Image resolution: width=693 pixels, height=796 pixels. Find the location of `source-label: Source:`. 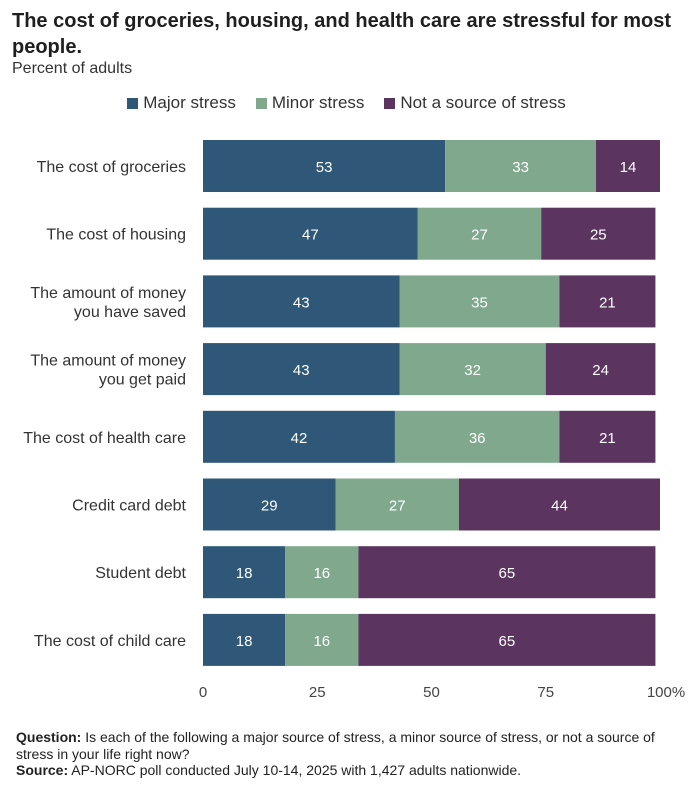

source-label: Source: is located at coordinates (42, 770).